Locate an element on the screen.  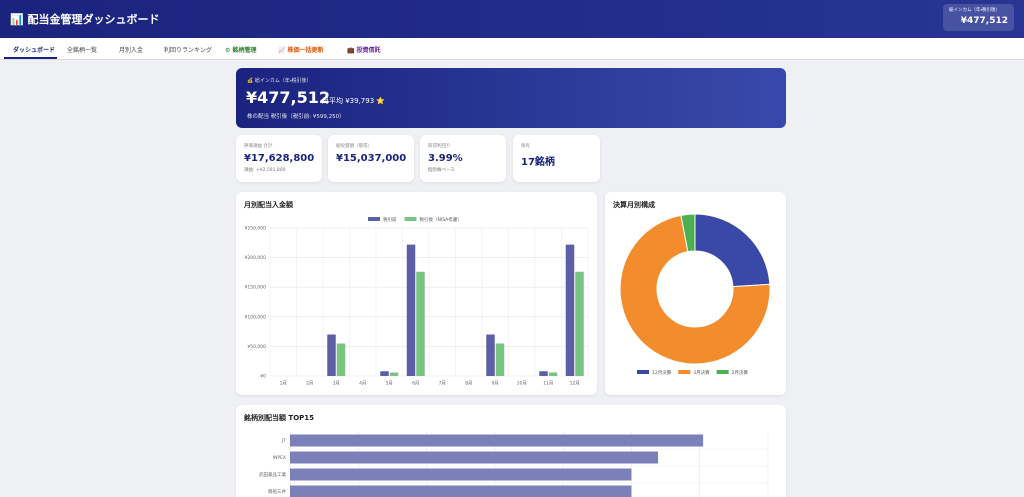
nav-tab: ⚙ 銘柄管理 is located at coordinates (241, 50).